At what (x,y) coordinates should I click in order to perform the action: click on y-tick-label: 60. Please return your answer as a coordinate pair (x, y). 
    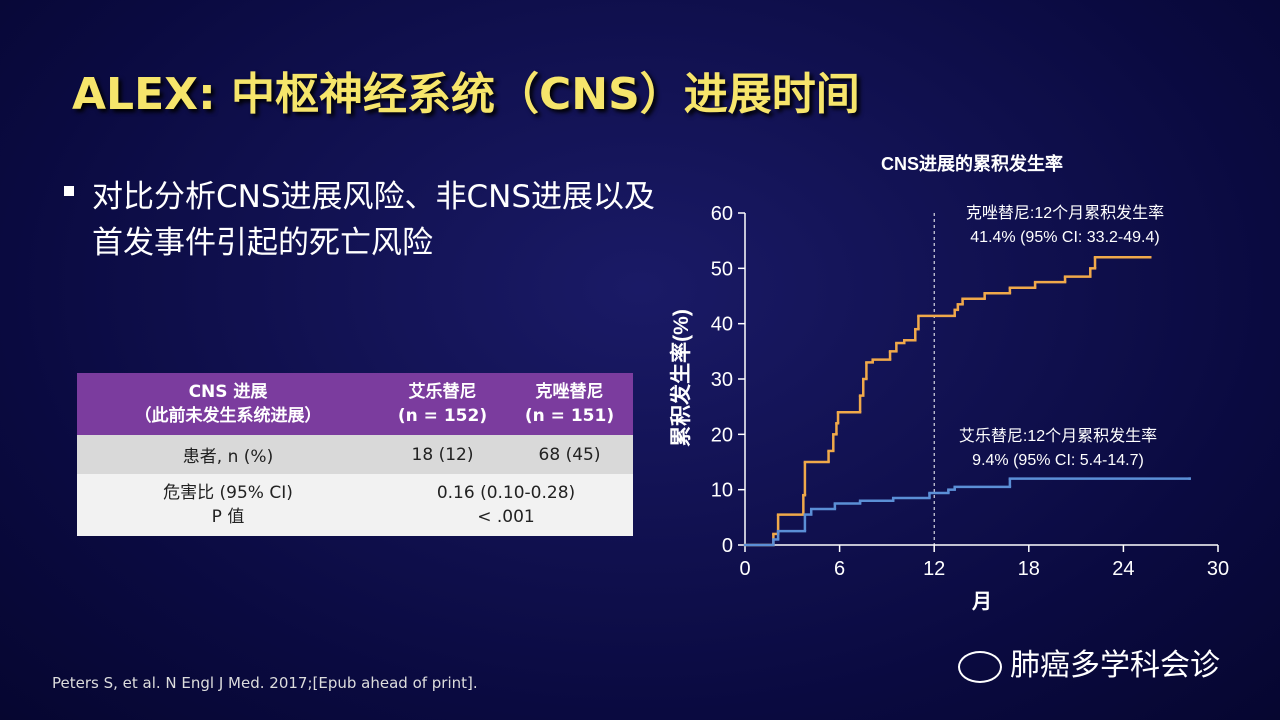
    Looking at the image, I should click on (722, 214).